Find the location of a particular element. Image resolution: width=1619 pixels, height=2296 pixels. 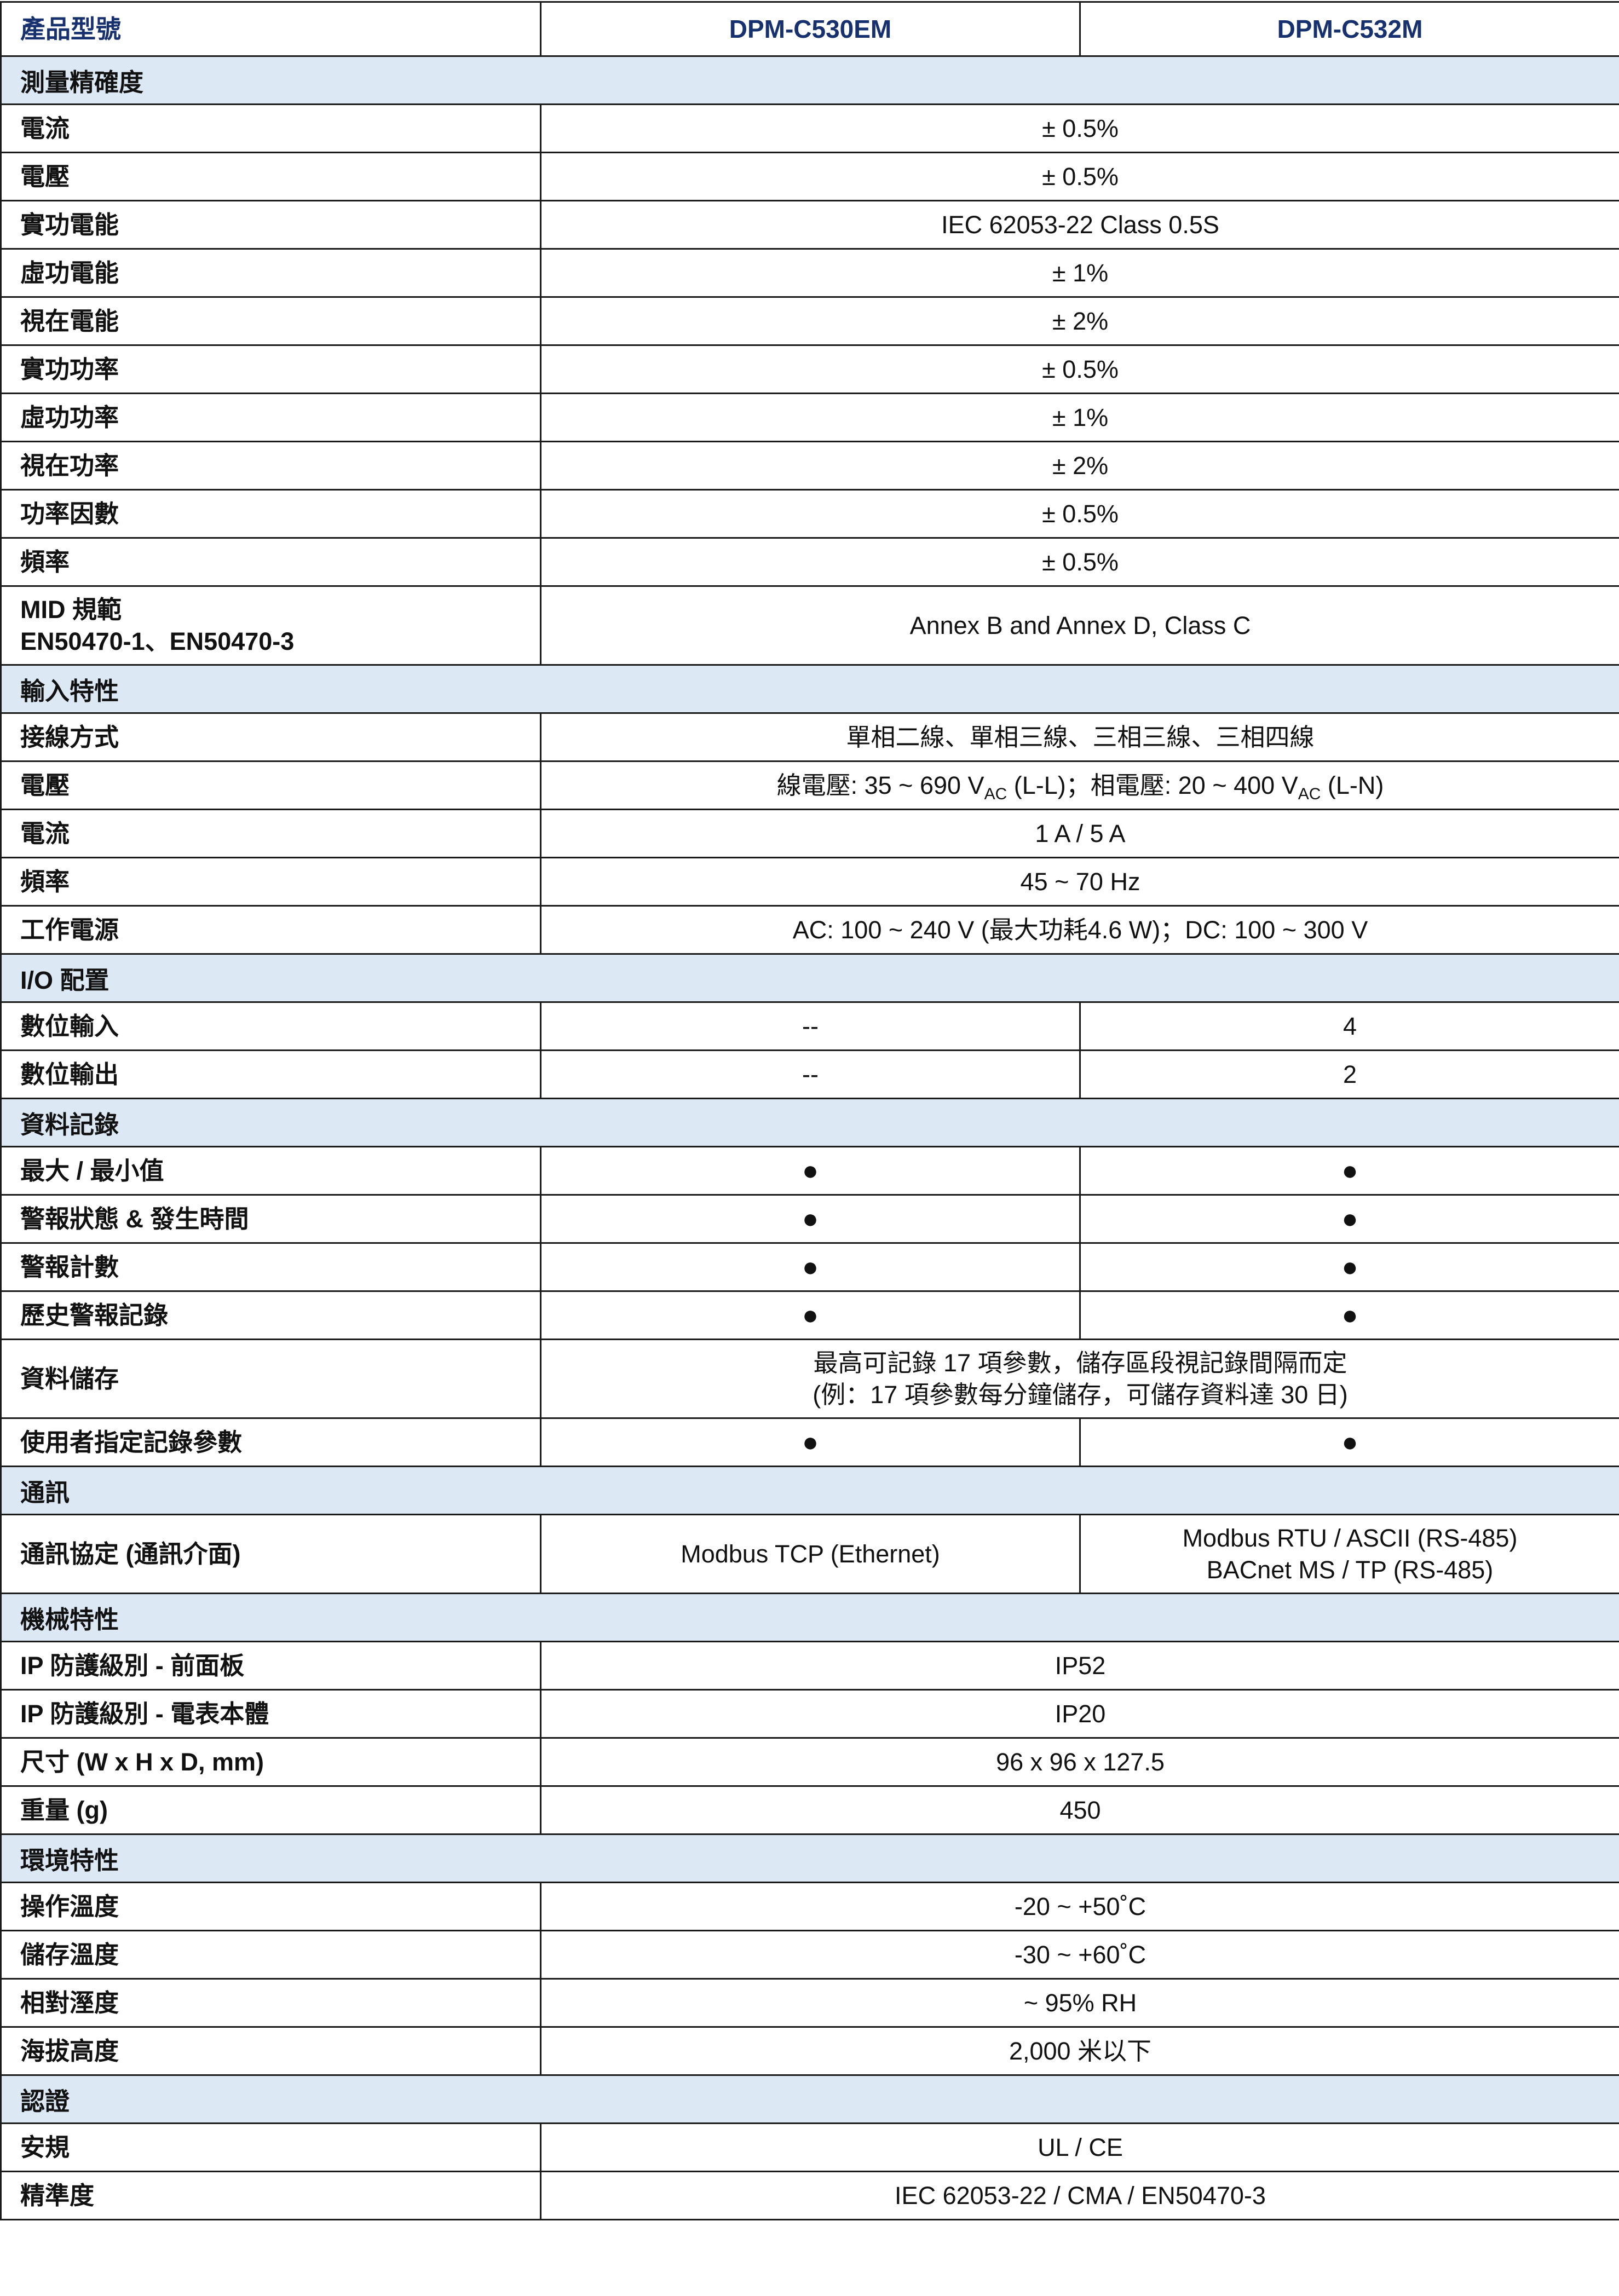

cell-value: IEC 62053-22 Class 0.5S is located at coordinates (1080, 225).